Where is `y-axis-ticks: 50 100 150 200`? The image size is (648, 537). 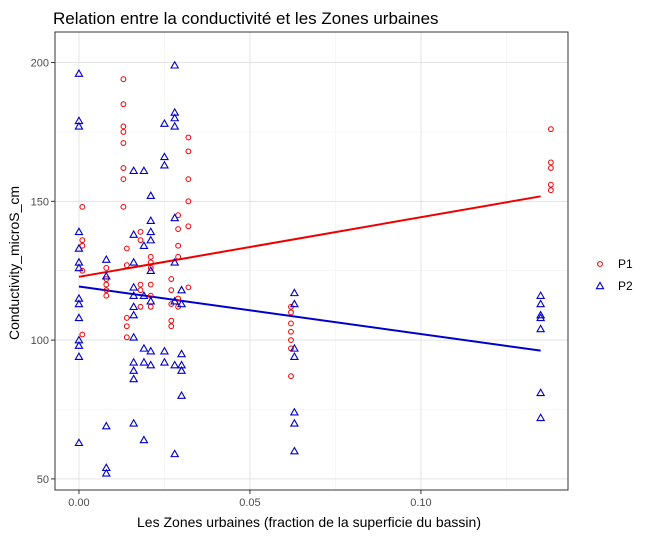
y-axis-ticks: 50 100 150 200 is located at coordinates (43, 272).